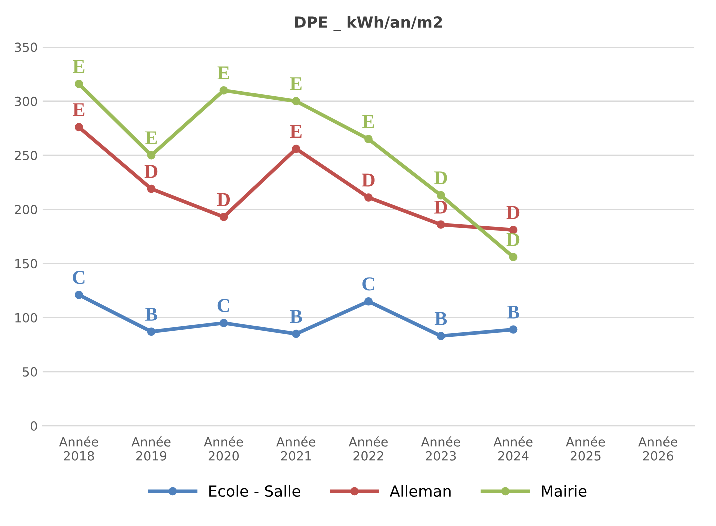  What do you see at coordinates (368, 448) in the screenshot?
I see `x-tick-label: Année 2022` at bounding box center [368, 448].